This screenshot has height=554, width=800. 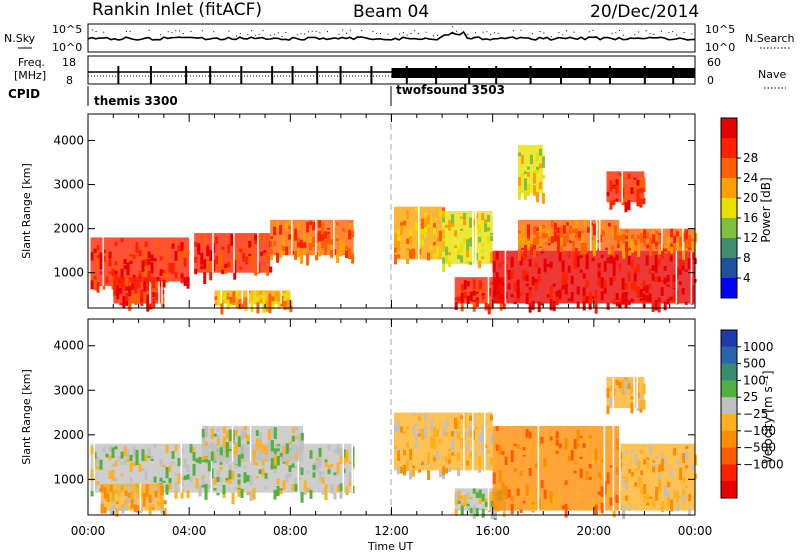 I want to click on velocity-region-4-cell, so click(x=462, y=500).